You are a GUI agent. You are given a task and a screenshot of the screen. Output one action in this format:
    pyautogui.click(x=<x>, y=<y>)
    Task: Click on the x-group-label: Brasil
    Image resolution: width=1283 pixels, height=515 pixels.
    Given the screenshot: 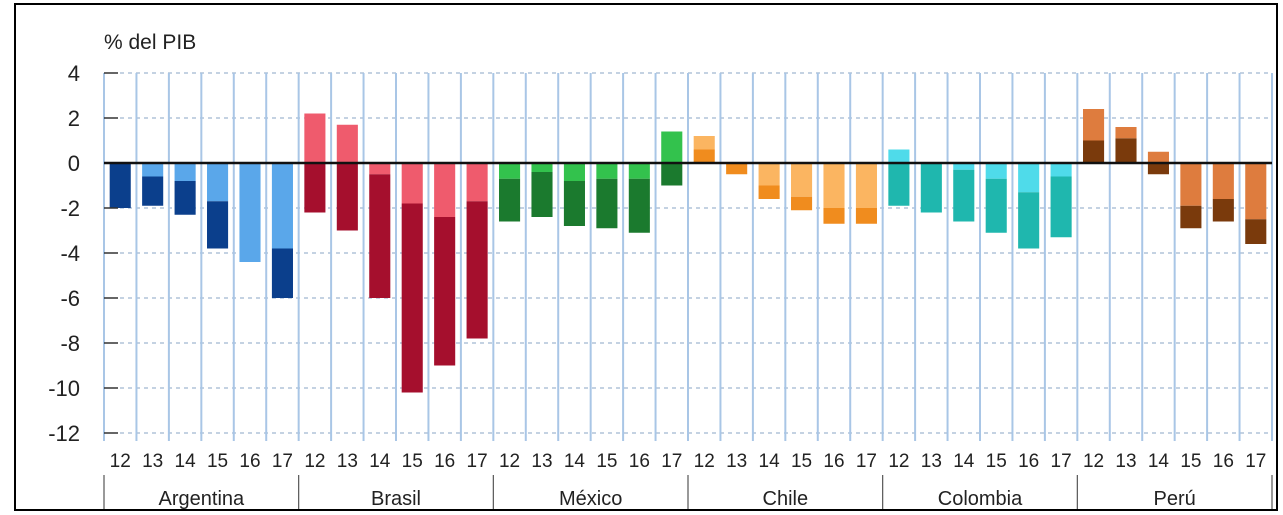 What is the action you would take?
    pyautogui.click(x=396, y=498)
    